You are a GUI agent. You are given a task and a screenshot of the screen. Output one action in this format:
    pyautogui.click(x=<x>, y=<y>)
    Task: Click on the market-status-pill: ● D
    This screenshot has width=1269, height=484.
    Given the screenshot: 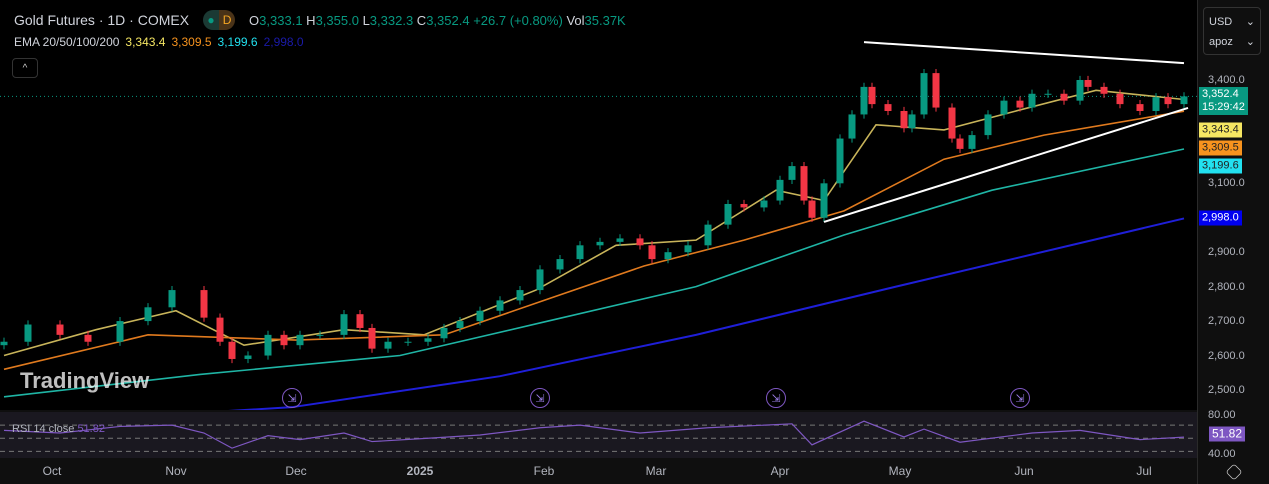 What is the action you would take?
    pyautogui.click(x=219, y=20)
    